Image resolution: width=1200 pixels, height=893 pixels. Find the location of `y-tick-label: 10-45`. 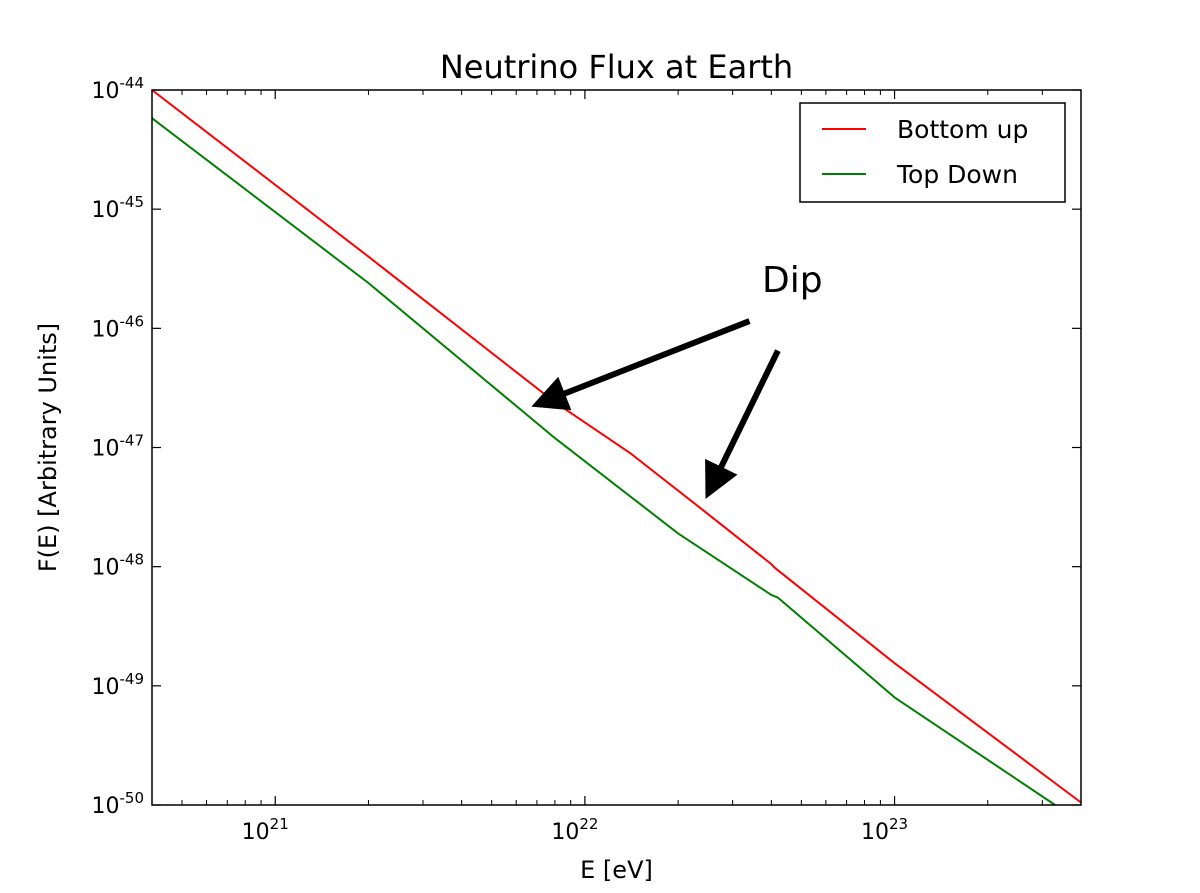

y-tick-label: 10-45 is located at coordinates (118, 208).